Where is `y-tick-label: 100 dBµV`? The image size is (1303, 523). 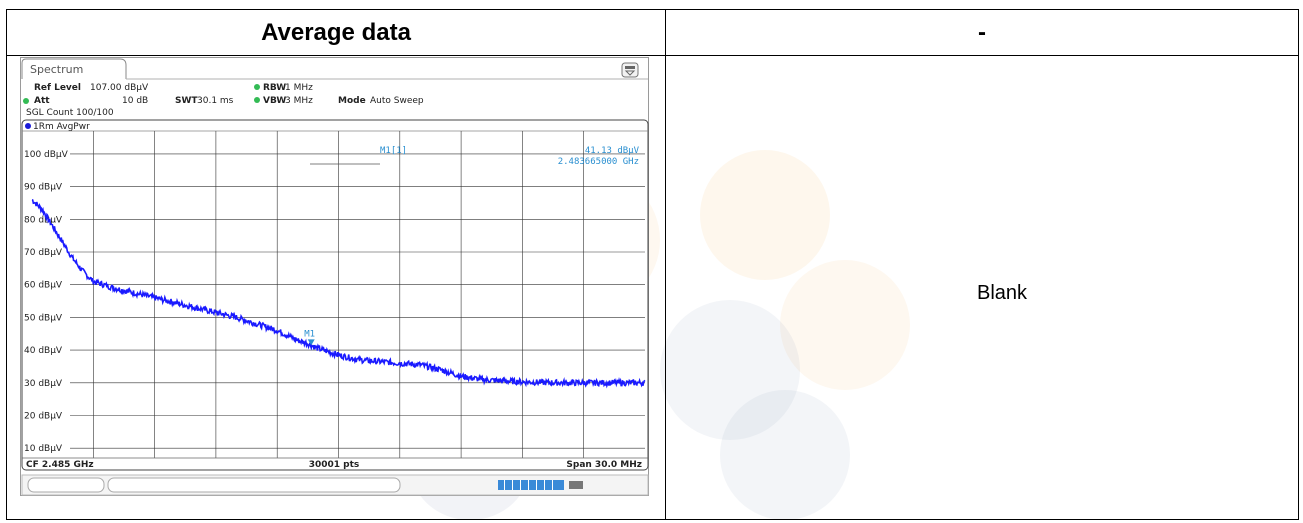 y-tick-label: 100 dBµV is located at coordinates (46, 155).